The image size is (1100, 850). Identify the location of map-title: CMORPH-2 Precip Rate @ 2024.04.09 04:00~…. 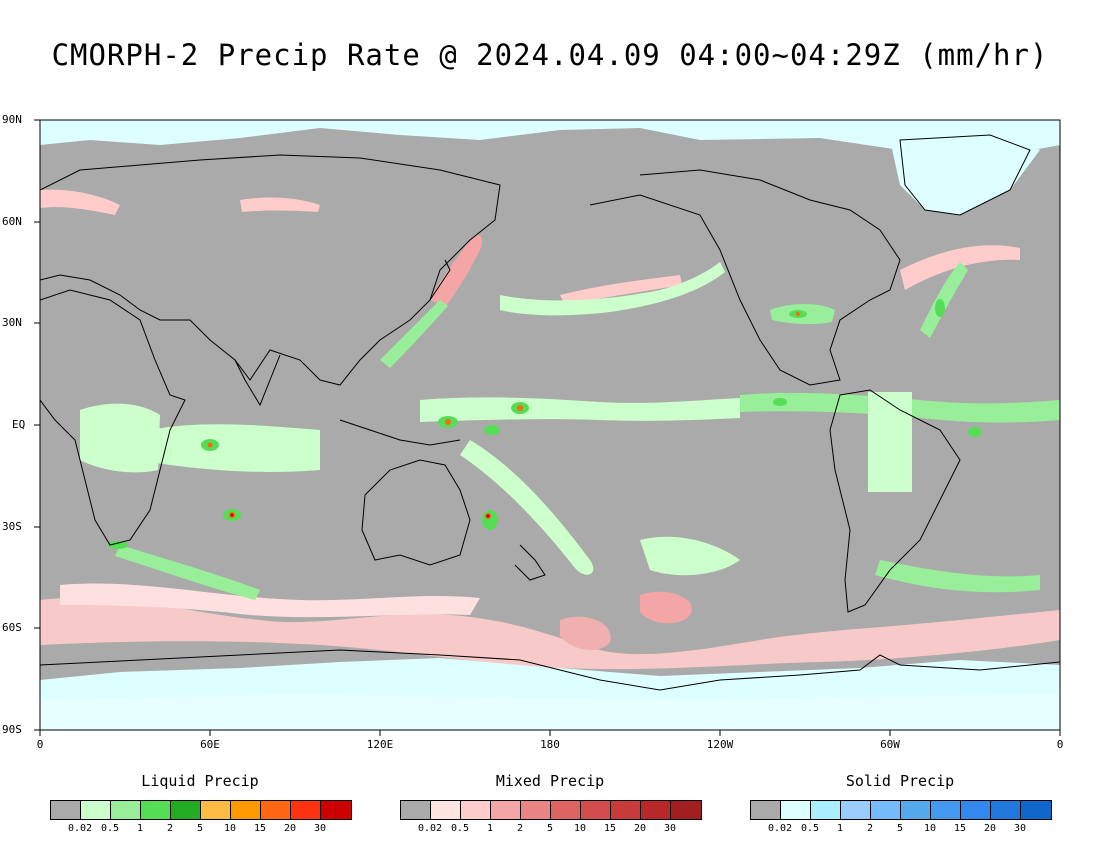
(550, 55).